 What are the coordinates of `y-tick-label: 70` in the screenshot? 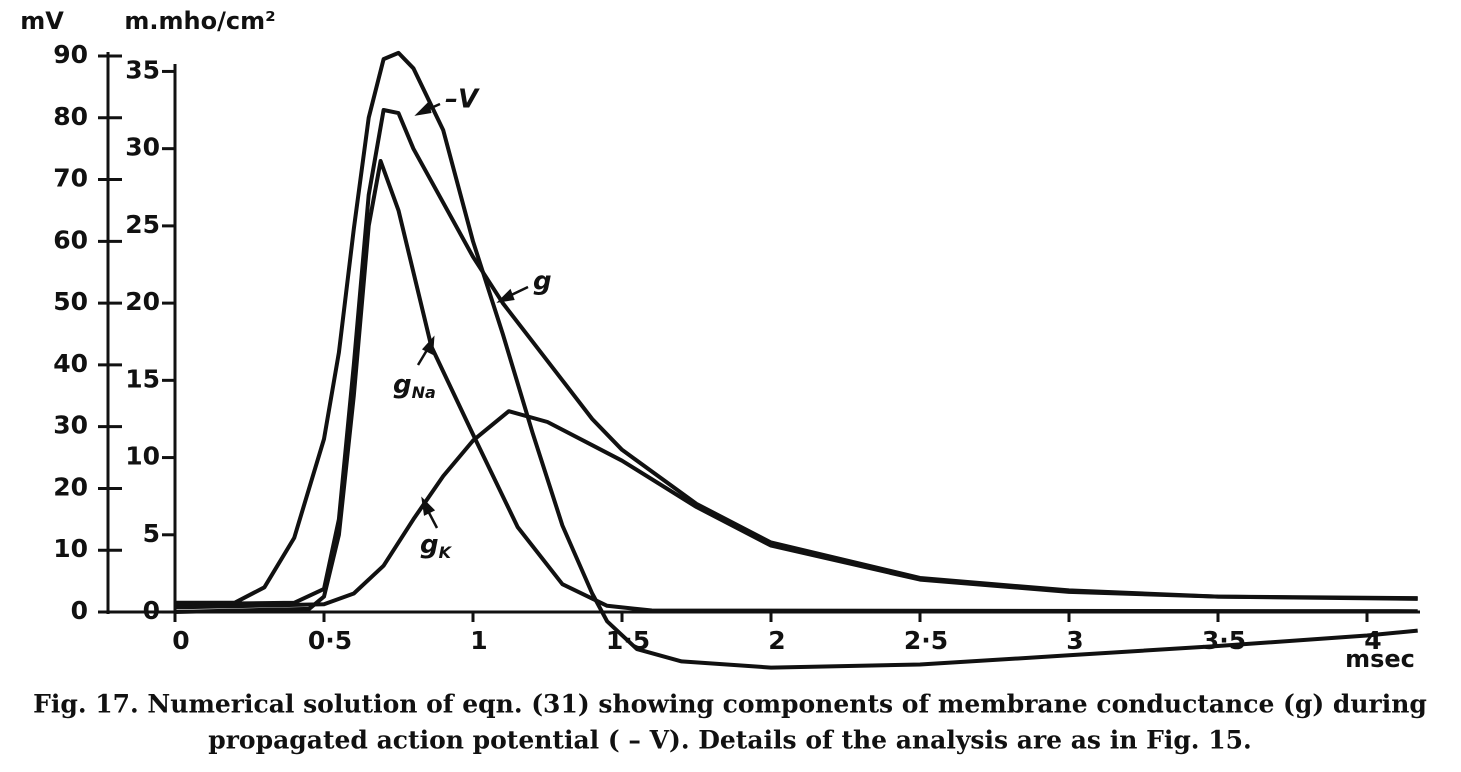 It's located at (70, 178).